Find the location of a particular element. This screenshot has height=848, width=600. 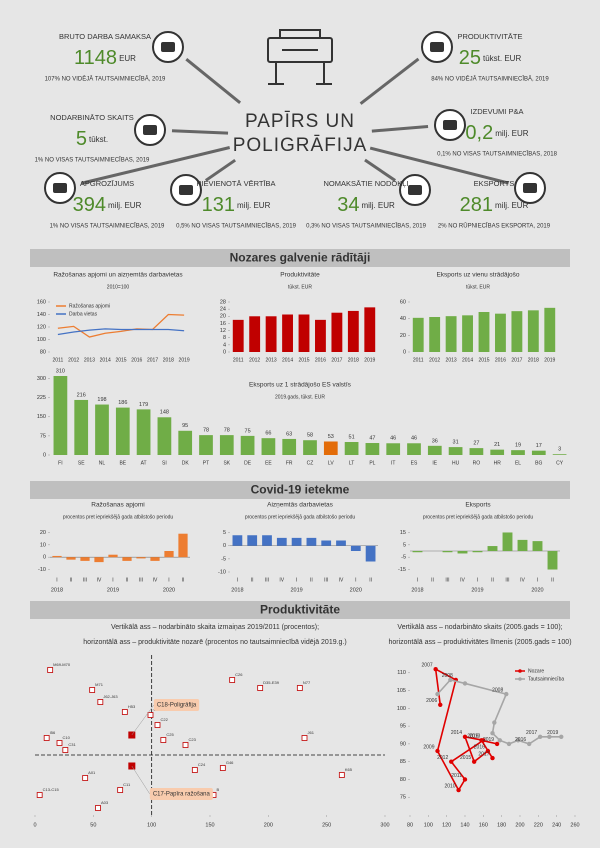

point-label: J62-J63 is located at coordinates (110, 696).